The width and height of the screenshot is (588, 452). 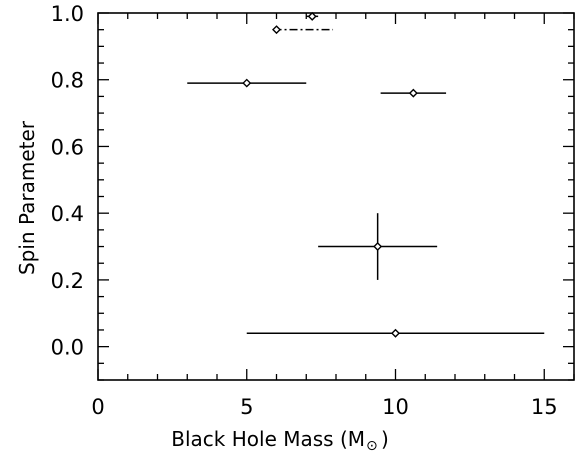 I want to click on x-tick-label: 10, so click(x=395, y=407).